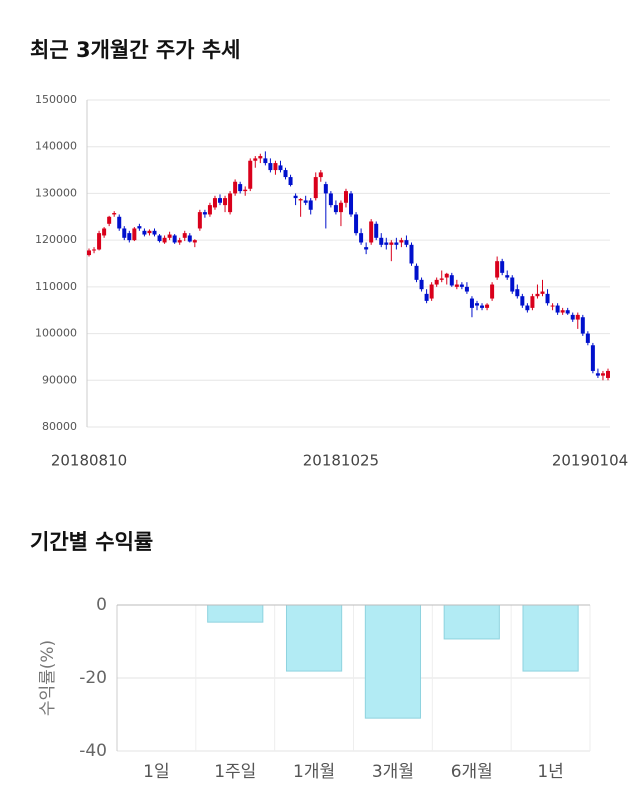 The image size is (640, 810). I want to click on x-tick-label: 1일, so click(156, 772).